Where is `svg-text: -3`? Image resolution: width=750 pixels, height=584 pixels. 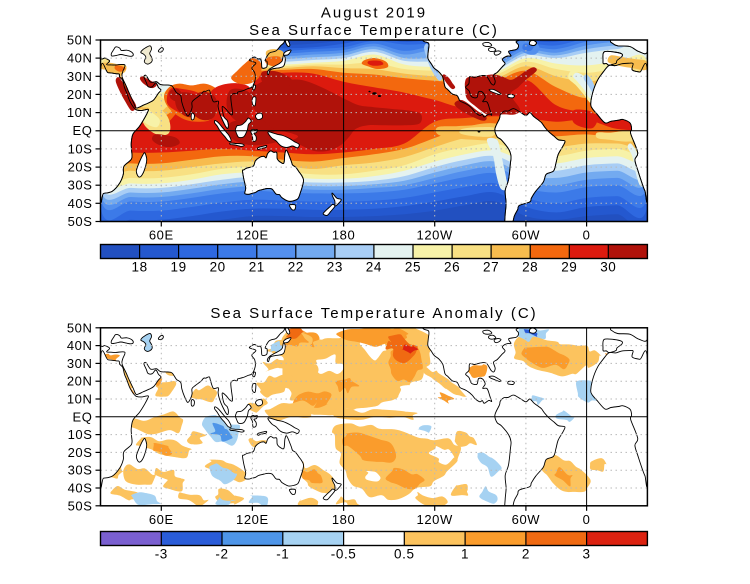 svg-text: -3 is located at coordinates (161, 554).